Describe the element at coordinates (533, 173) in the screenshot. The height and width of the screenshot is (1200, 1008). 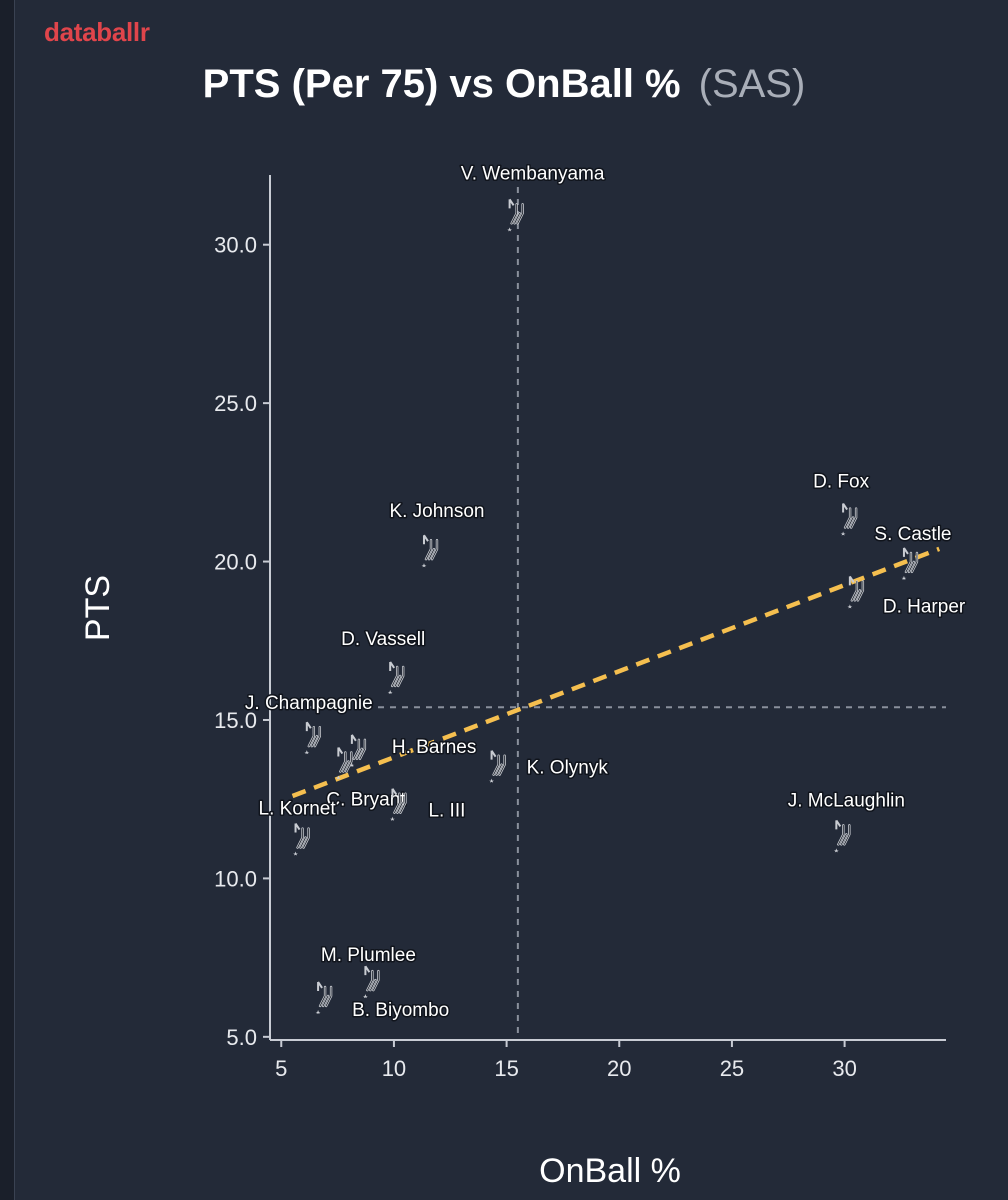
I see `point-label: V. Wembanyama` at that location.